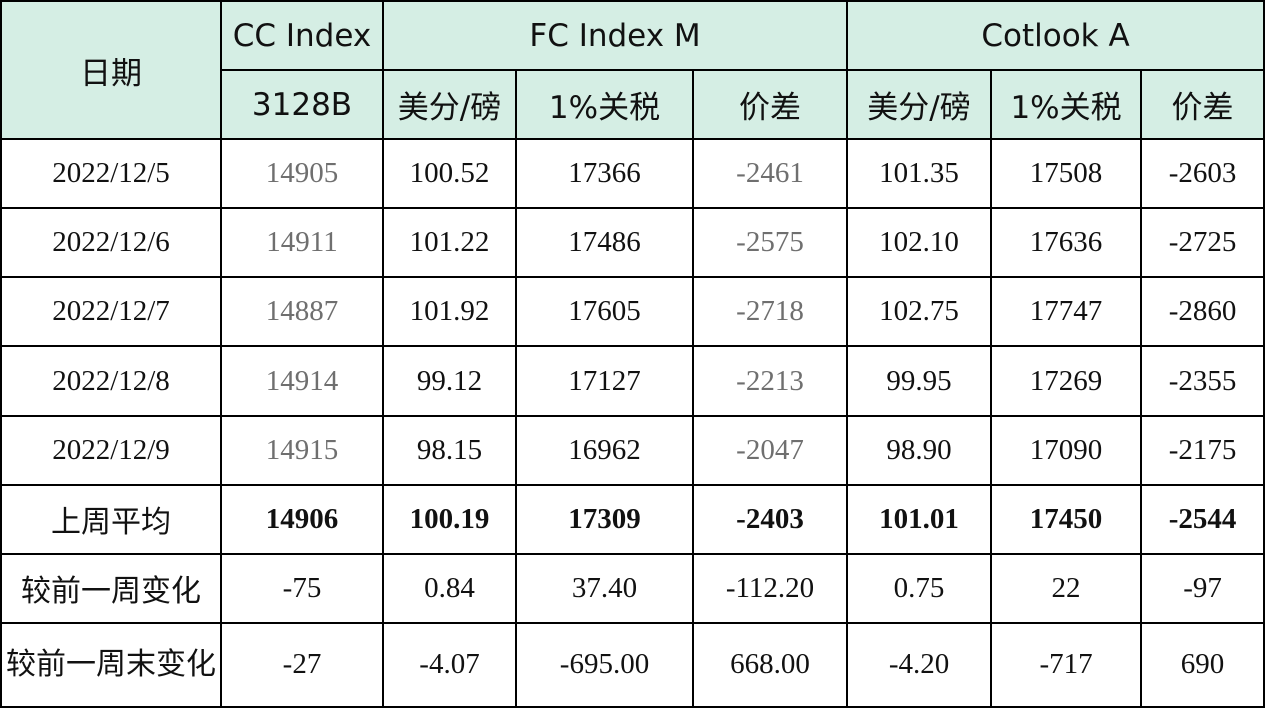 This screenshot has height=710, width=1265. I want to click on week-change-label: 较前一周变化, so click(111, 588).